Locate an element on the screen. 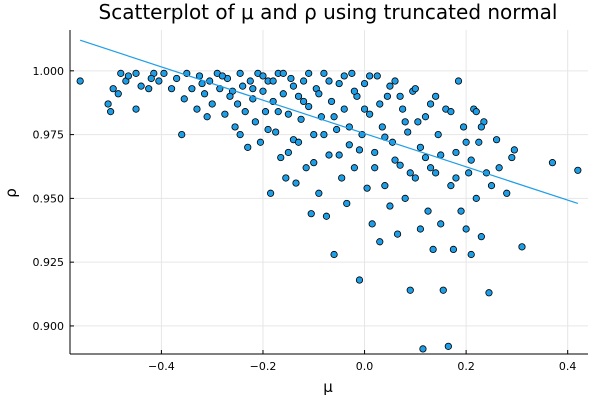  y-tick-label: 1.000 is located at coordinates (49, 71).